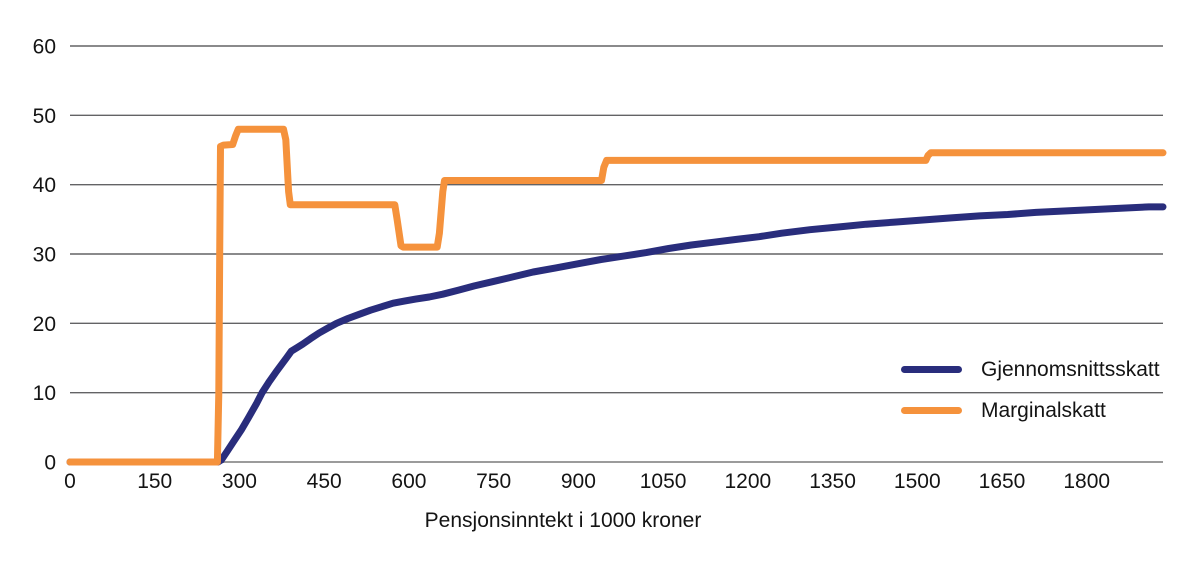  Describe the element at coordinates (44, 116) in the screenshot. I see `y-tick-label: 50` at that location.